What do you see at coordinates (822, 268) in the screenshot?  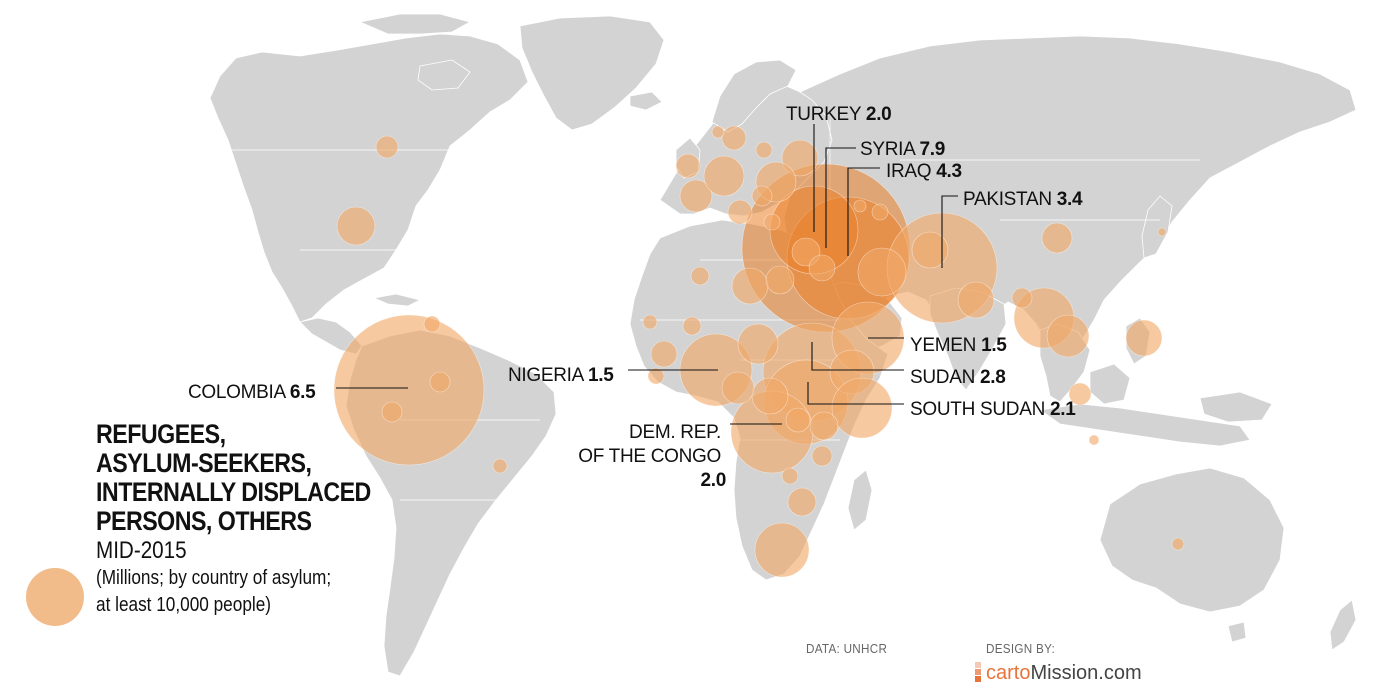 I see `bubble-jordan` at bounding box center [822, 268].